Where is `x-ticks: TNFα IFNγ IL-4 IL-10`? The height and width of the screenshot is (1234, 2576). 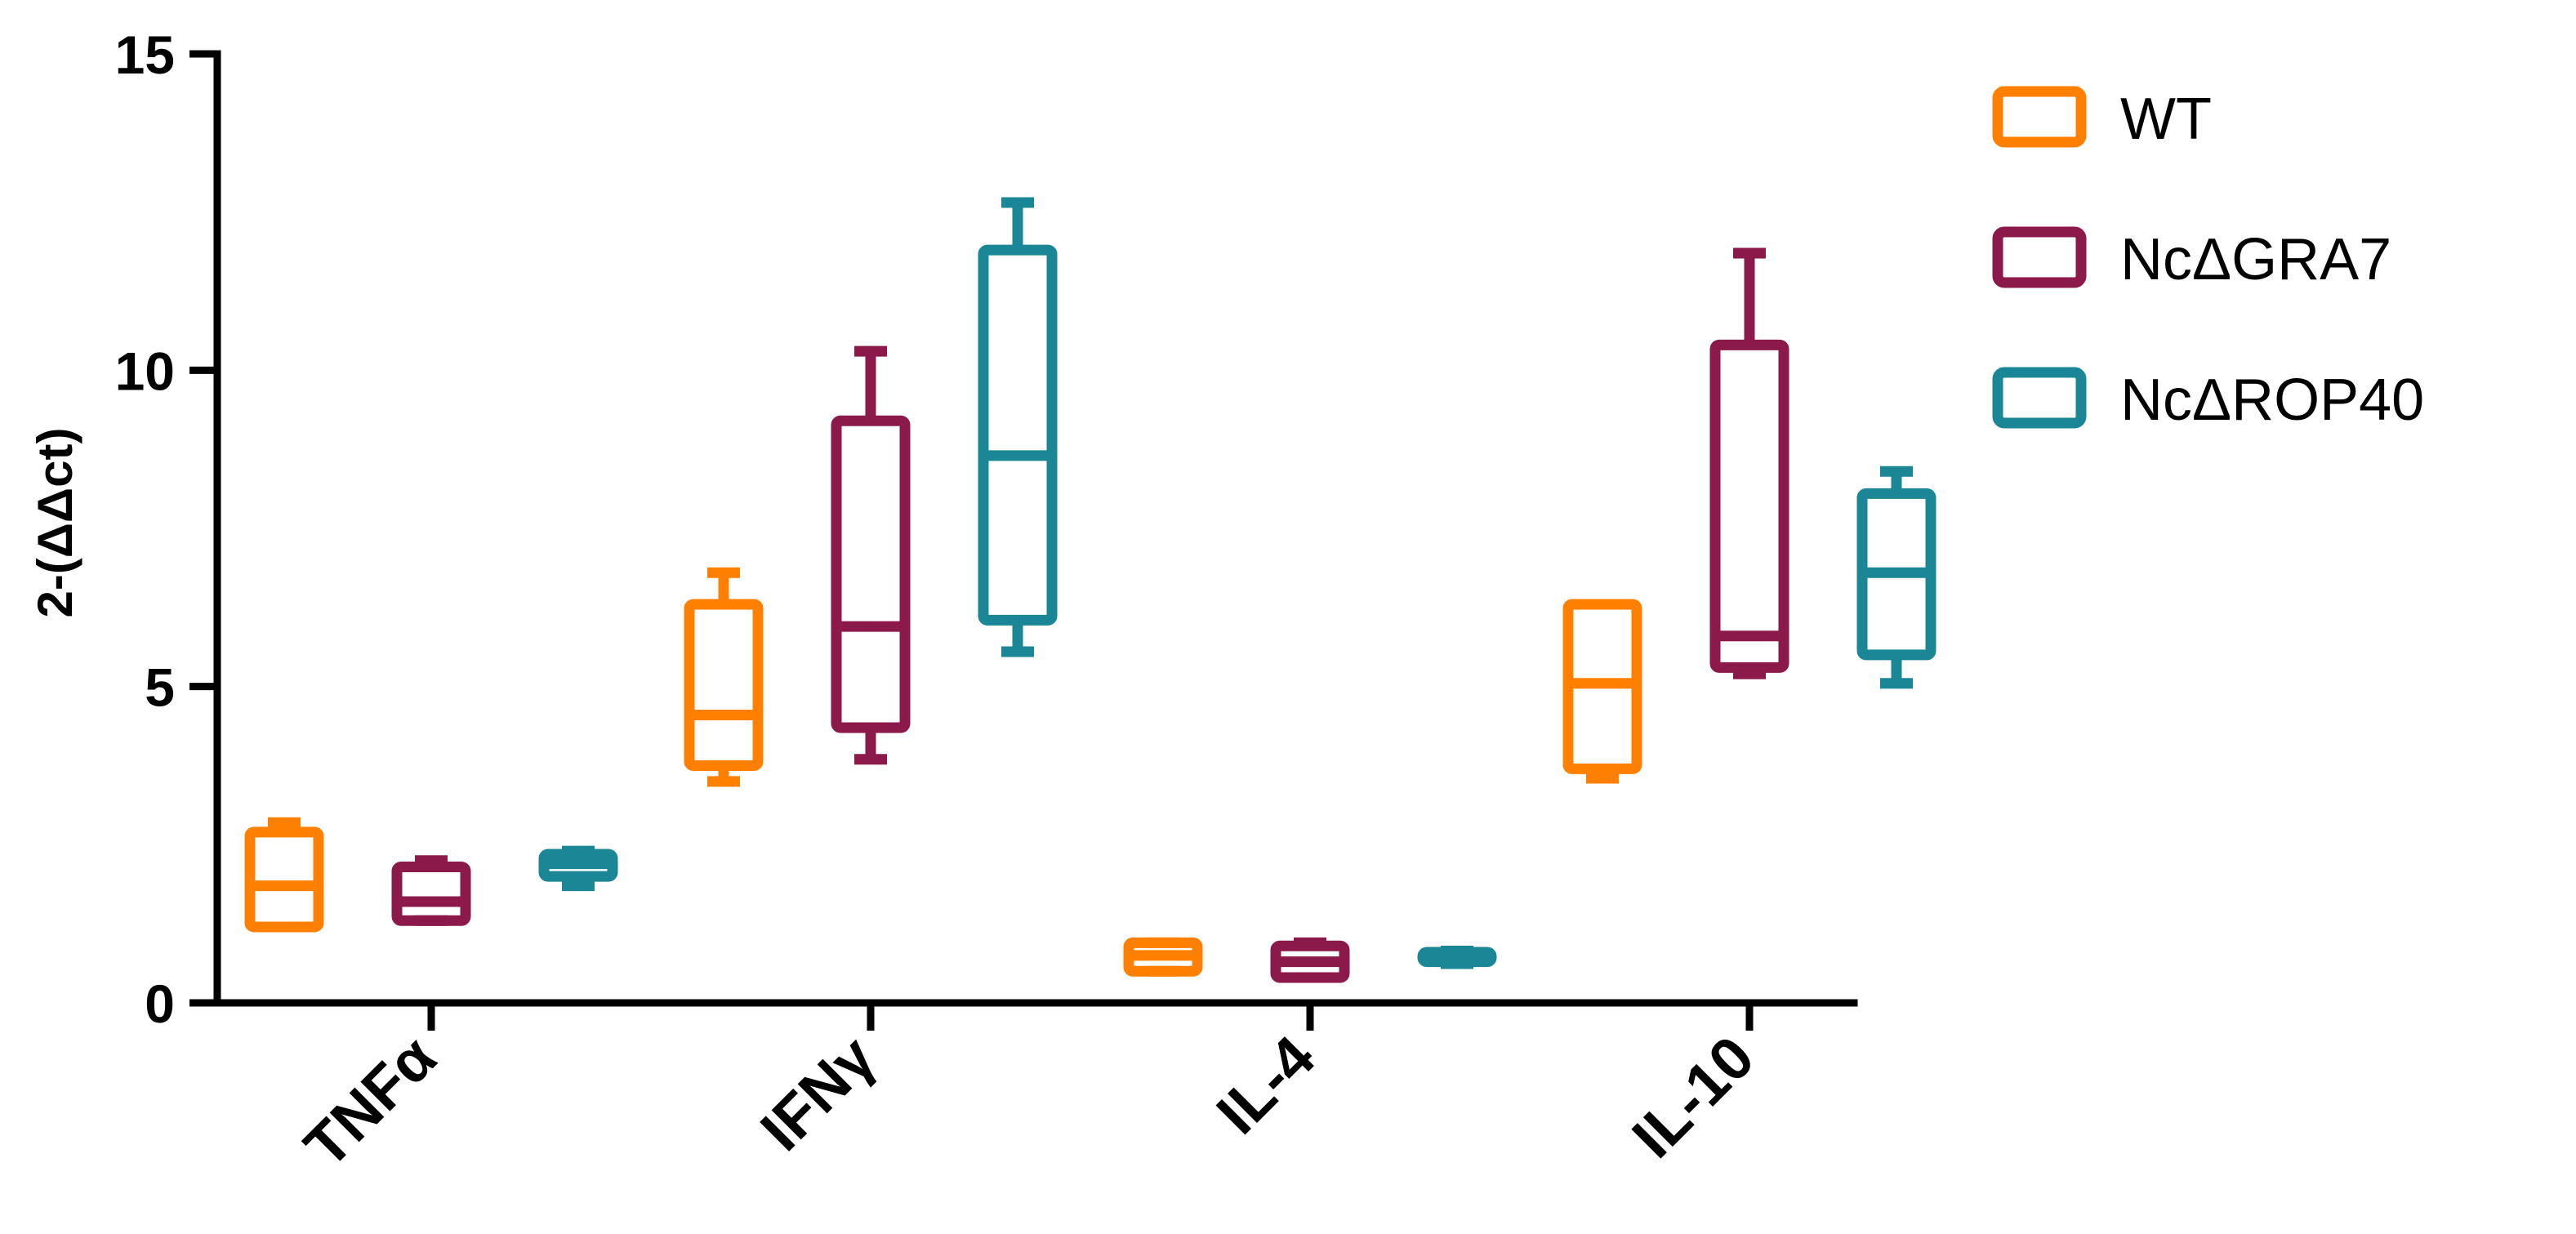 x-ticks: TNFα IFNγ IL-4 IL-10 is located at coordinates (1029, 1091).